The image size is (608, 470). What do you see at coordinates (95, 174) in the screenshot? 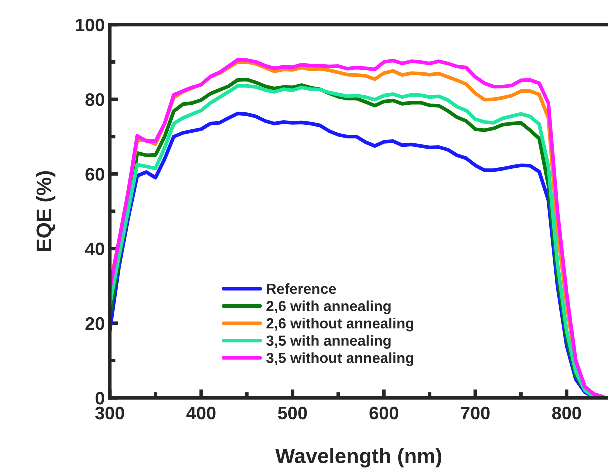
I see `y-tick-label: 60` at bounding box center [95, 174].